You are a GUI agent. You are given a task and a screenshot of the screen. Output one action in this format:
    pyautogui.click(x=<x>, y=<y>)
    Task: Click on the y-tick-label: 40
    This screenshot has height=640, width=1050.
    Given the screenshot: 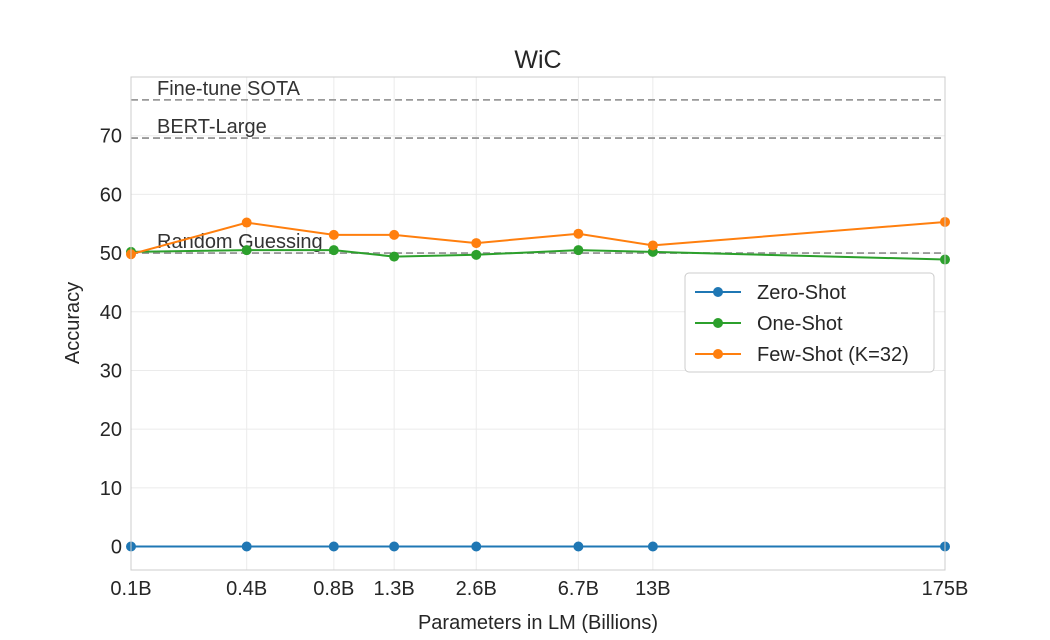 What is the action you would take?
    pyautogui.click(x=111, y=313)
    